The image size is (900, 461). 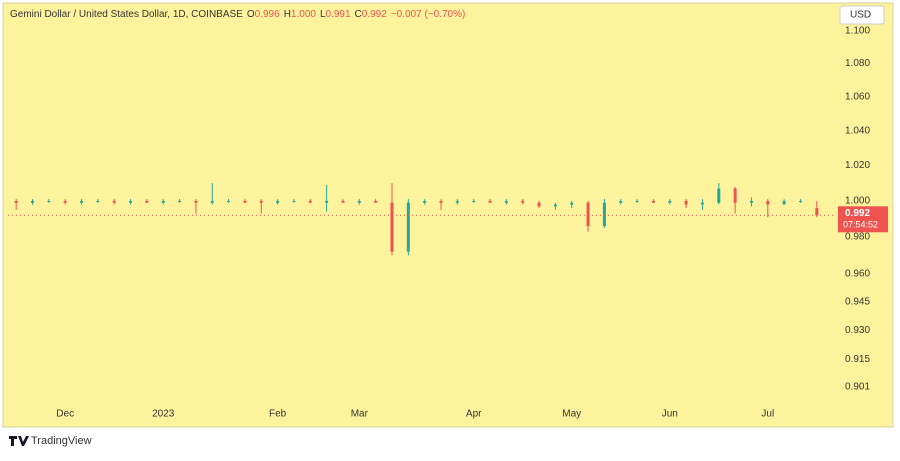 What do you see at coordinates (860, 225) in the screenshot?
I see `countdown: 07:54:52` at bounding box center [860, 225].